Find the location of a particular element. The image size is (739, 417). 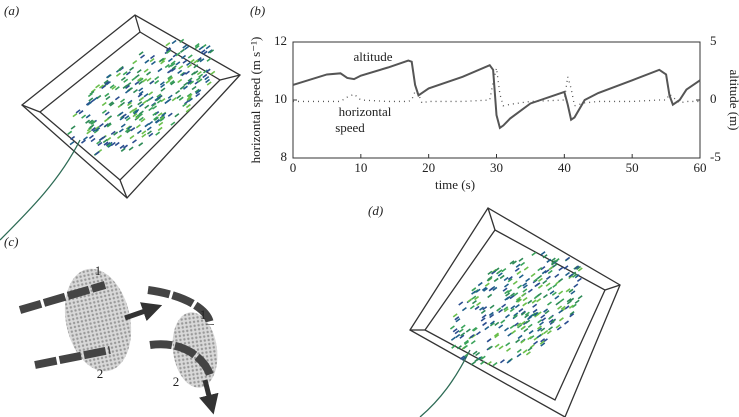

annotation: altitude is located at coordinates (373, 56).